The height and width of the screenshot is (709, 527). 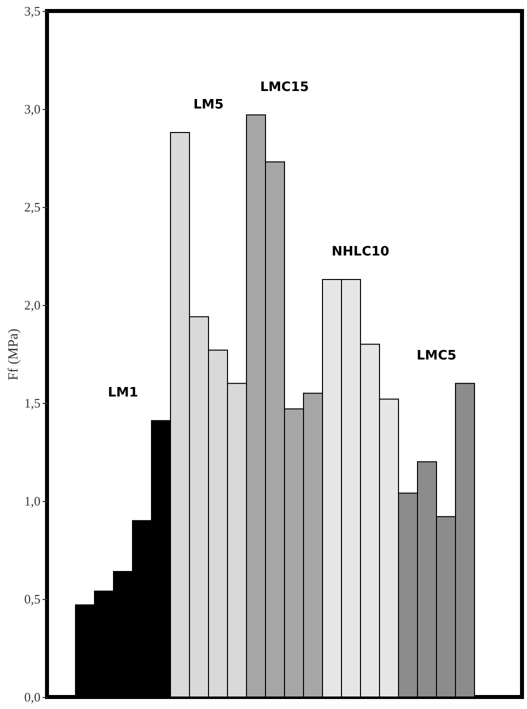 I want to click on y-tick-label: 1,0, so click(x=32, y=501).